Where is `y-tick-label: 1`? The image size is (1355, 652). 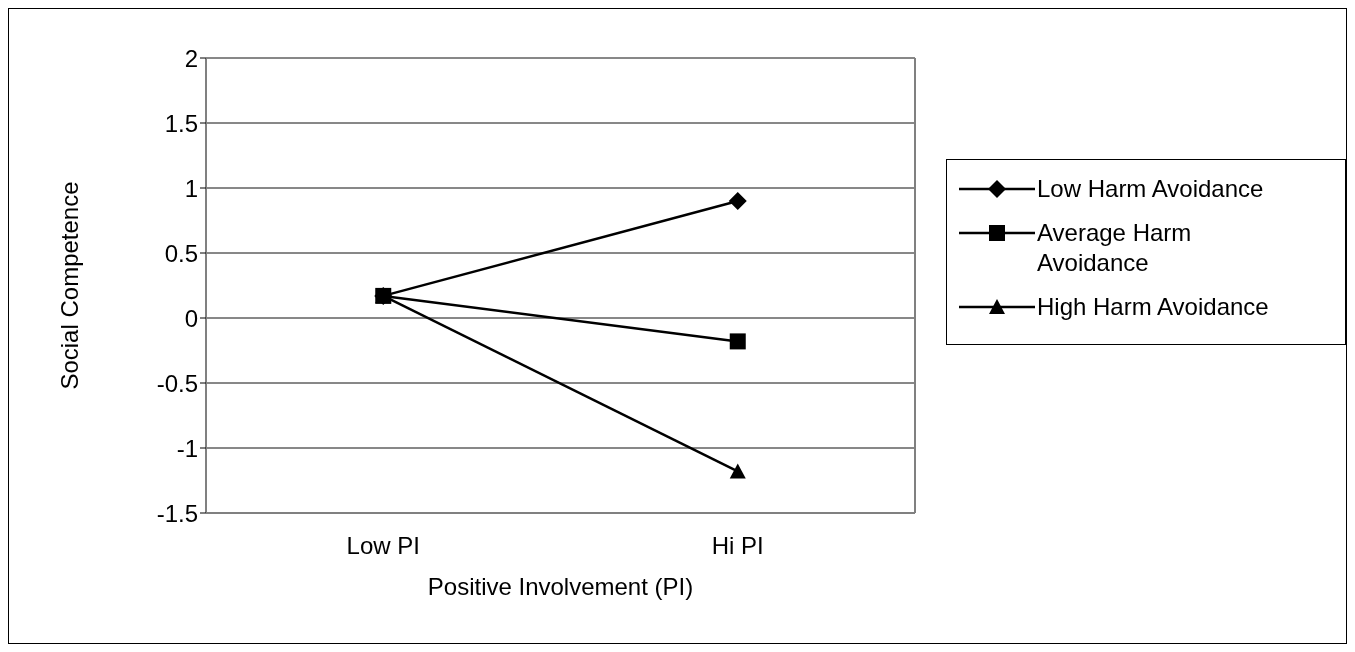
y-tick-label: 1 is located at coordinates (191, 188).